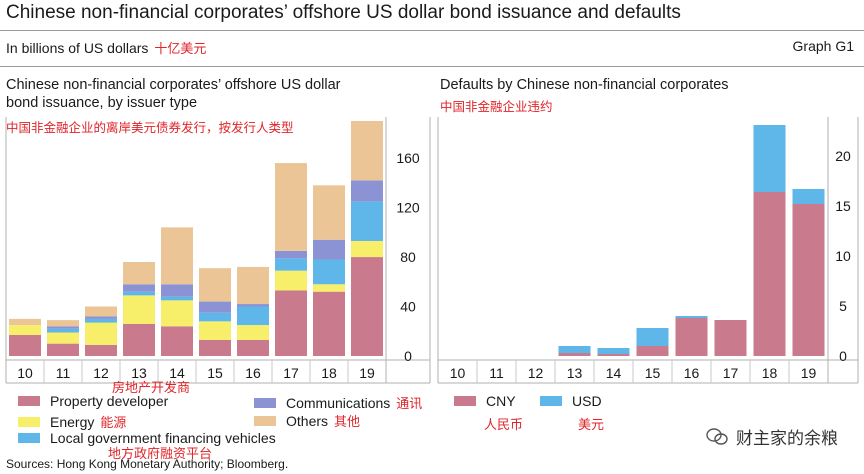  Describe the element at coordinates (253, 373) in the screenshot. I see `left-x-tick-label: 16` at that location.